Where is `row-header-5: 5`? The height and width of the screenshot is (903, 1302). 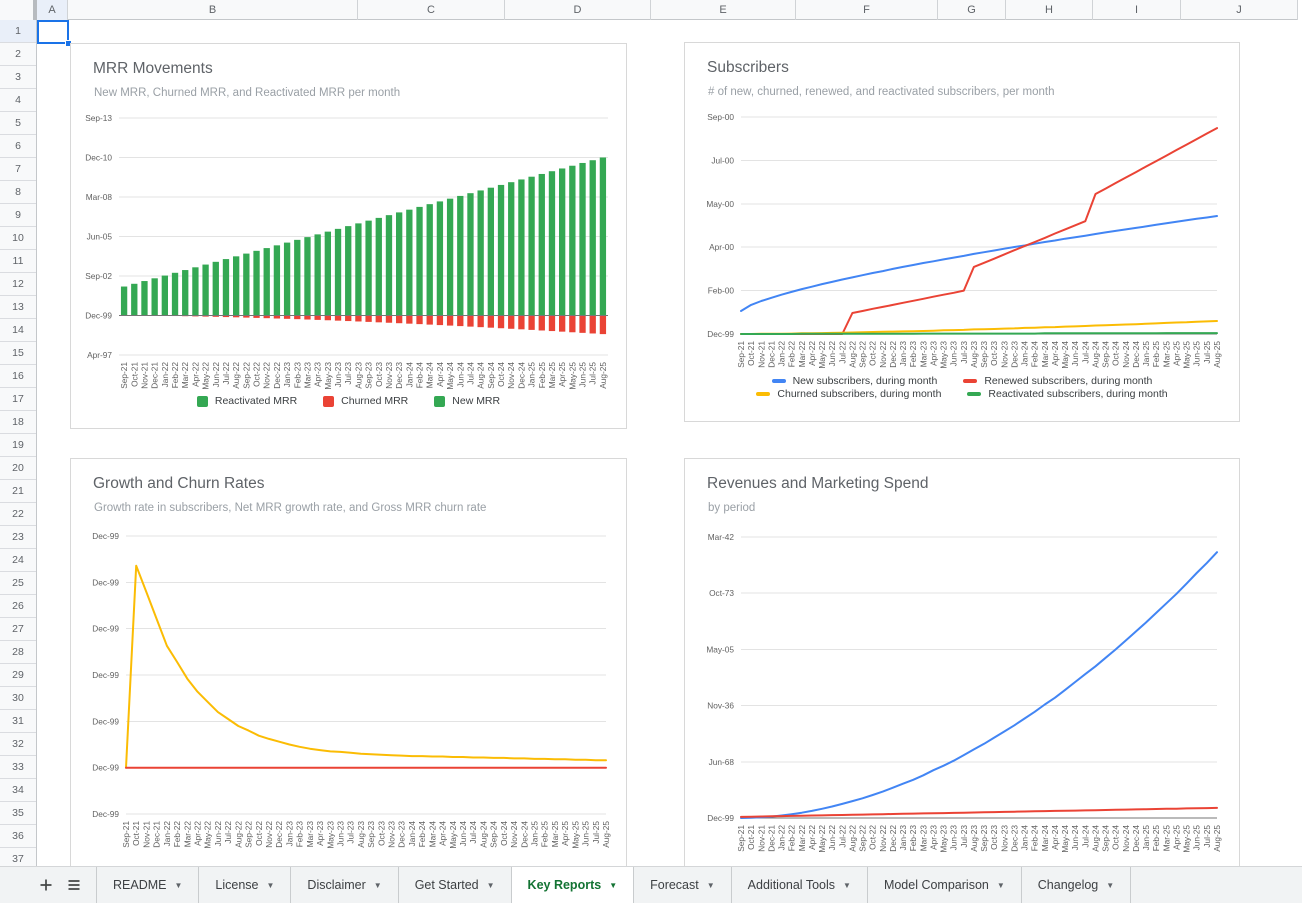 row-header-5: 5 is located at coordinates (18, 123).